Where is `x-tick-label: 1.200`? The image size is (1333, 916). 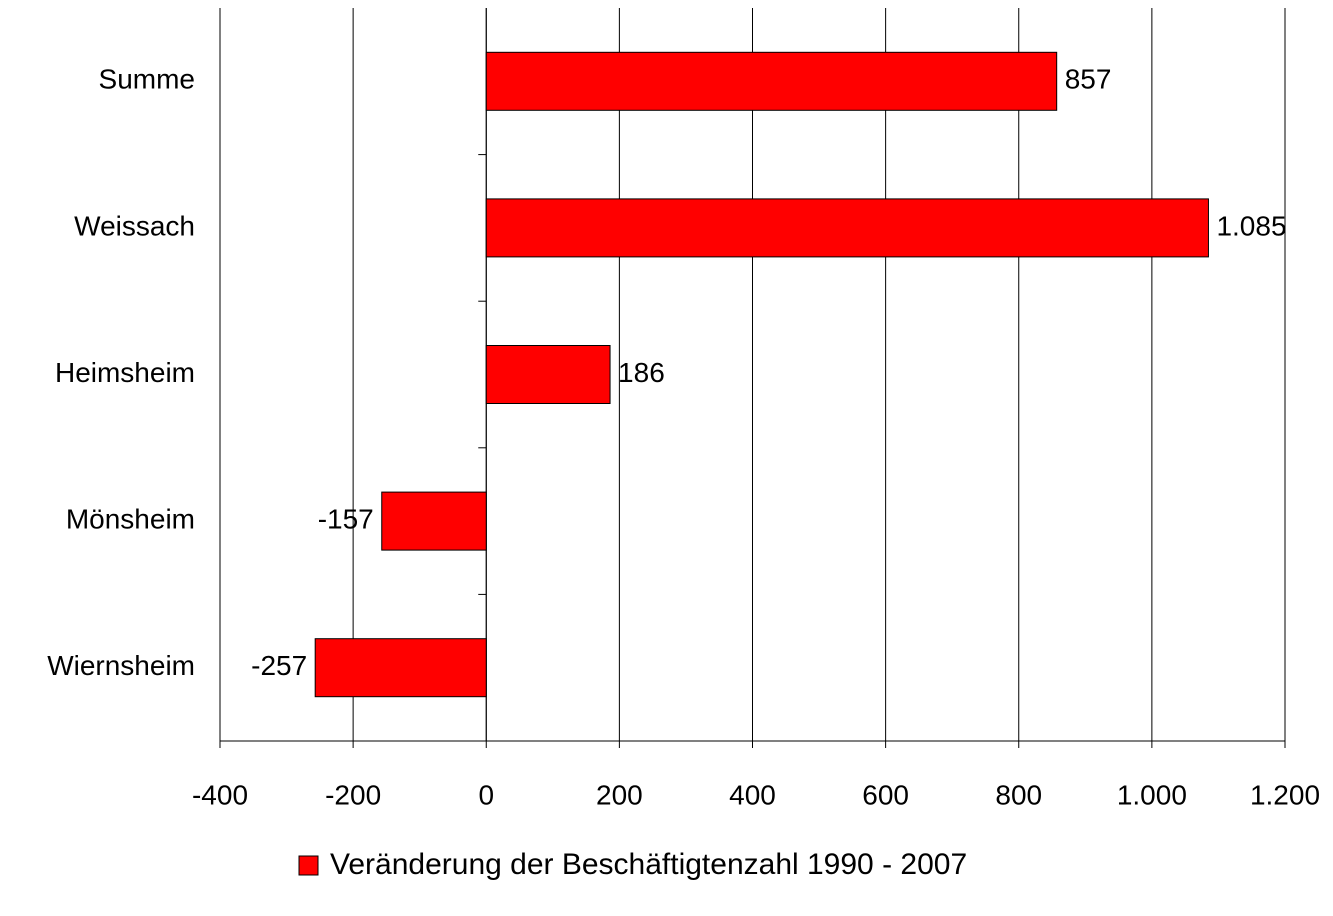 x-tick-label: 1.200 is located at coordinates (1285, 794).